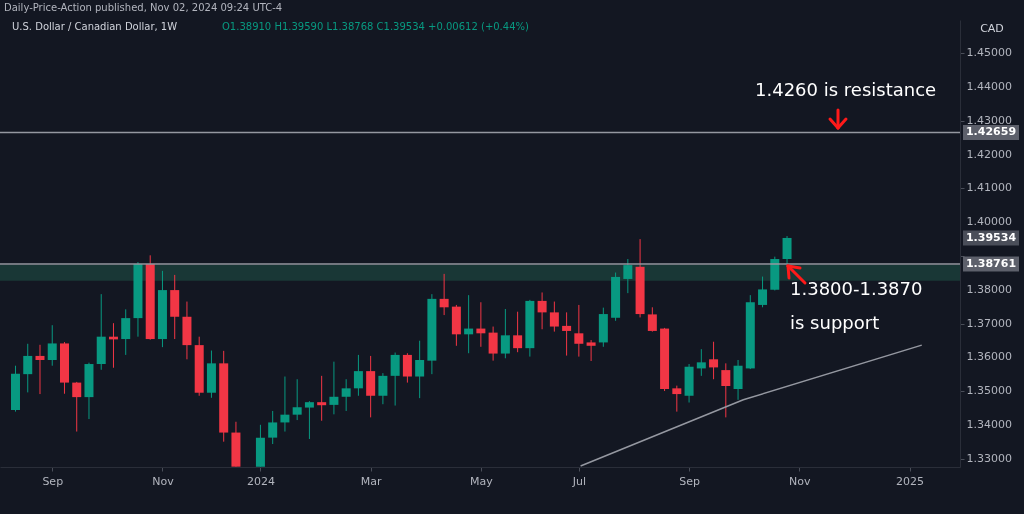  What do you see at coordinates (846, 89) in the screenshot?
I see `annotation: 1.4260 is resistance` at bounding box center [846, 89].